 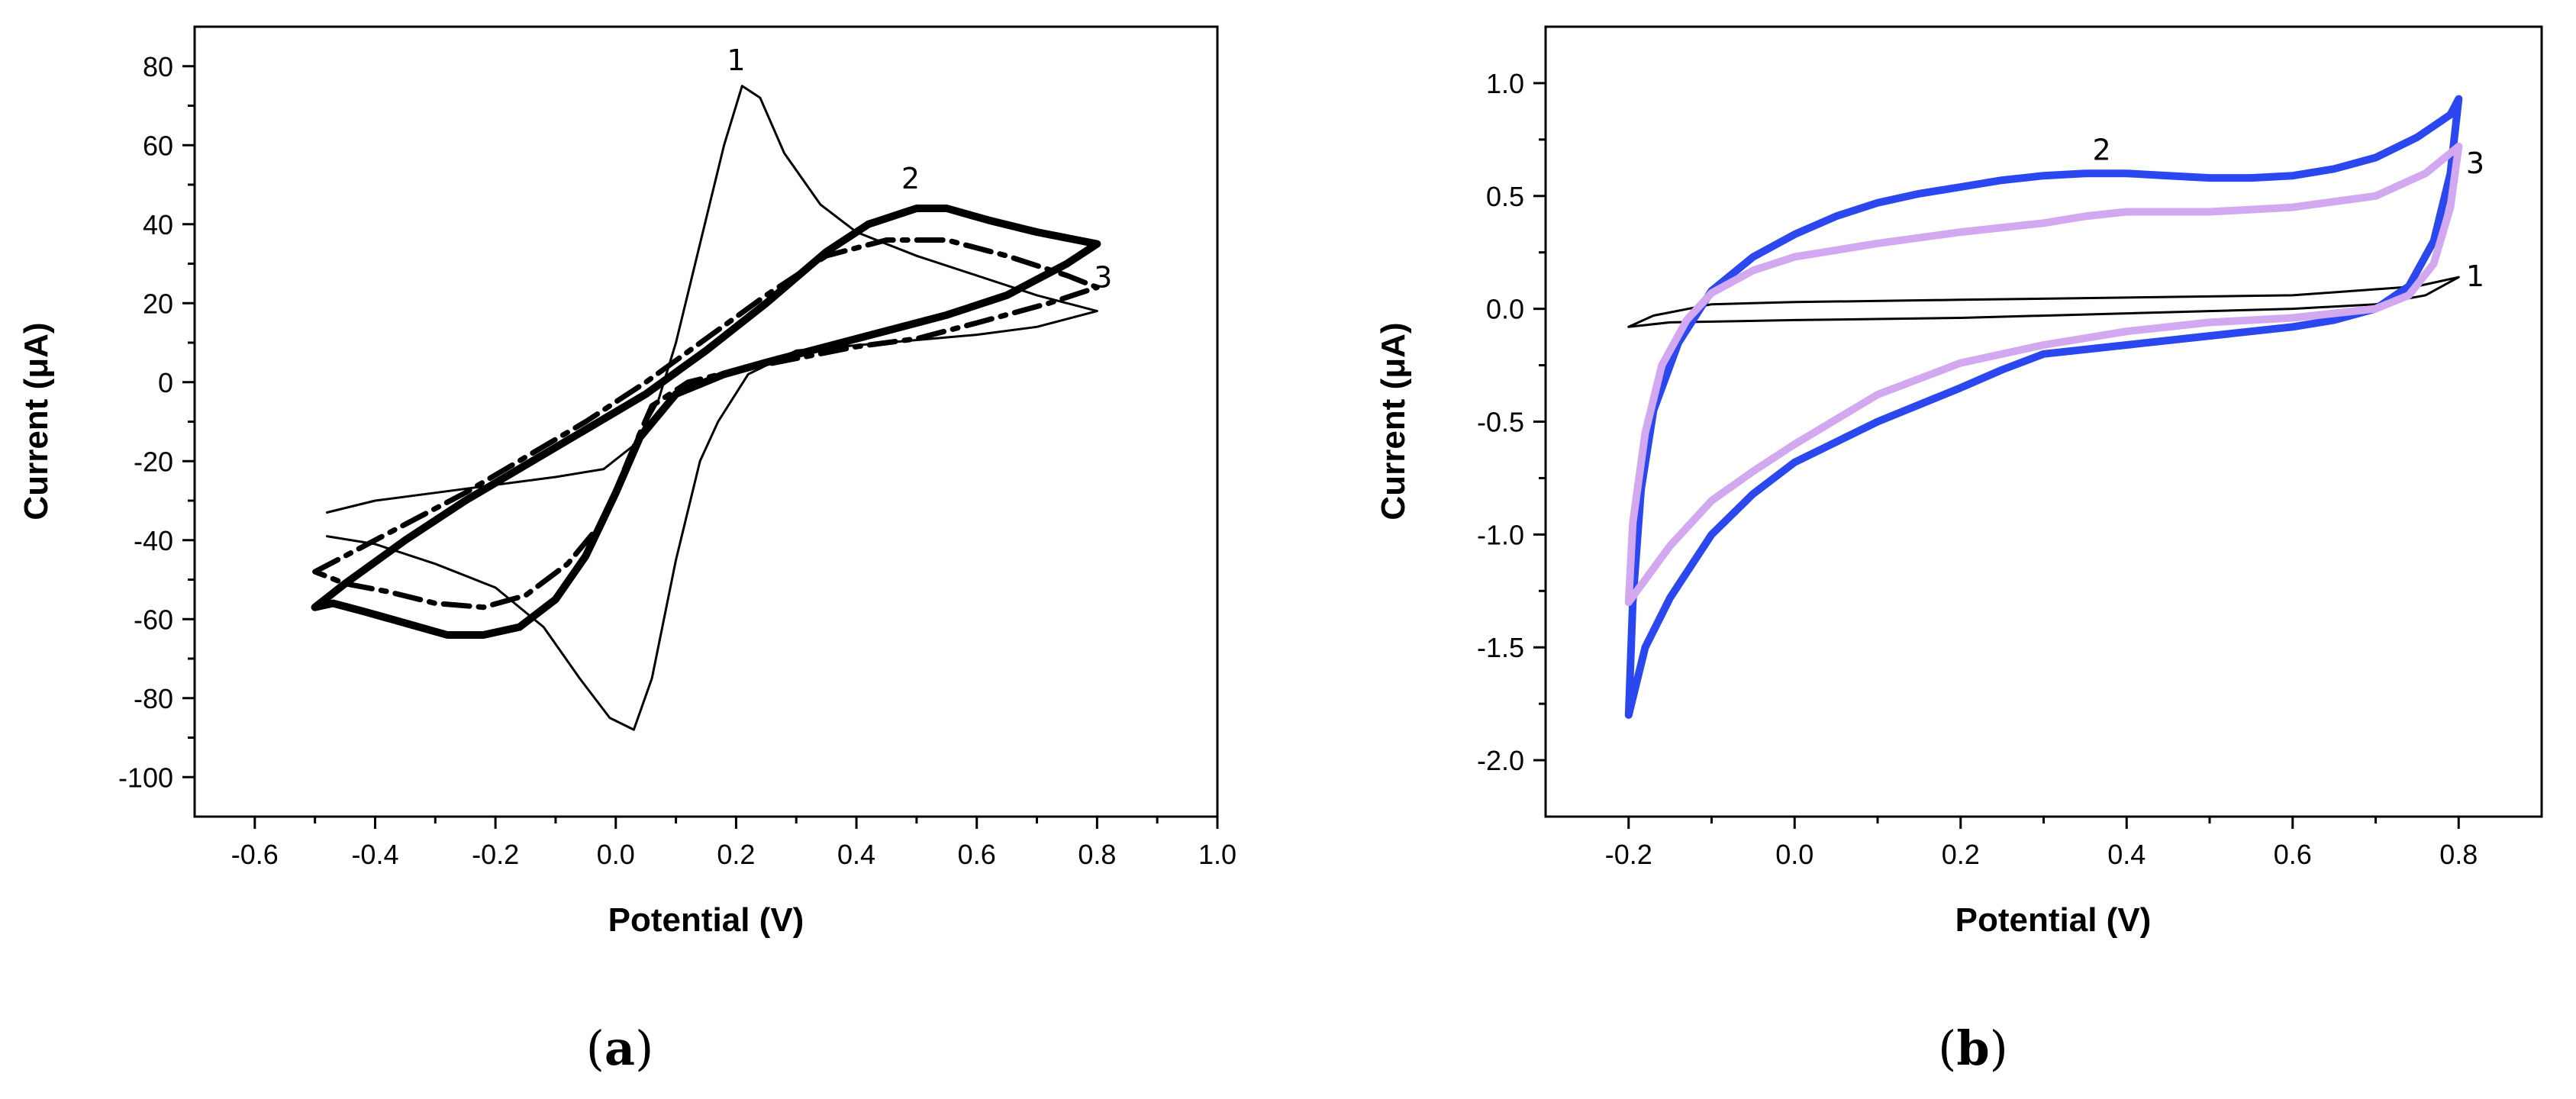 I want to click on chart-b-y-tick-label: 0.5, so click(x=1505, y=196).